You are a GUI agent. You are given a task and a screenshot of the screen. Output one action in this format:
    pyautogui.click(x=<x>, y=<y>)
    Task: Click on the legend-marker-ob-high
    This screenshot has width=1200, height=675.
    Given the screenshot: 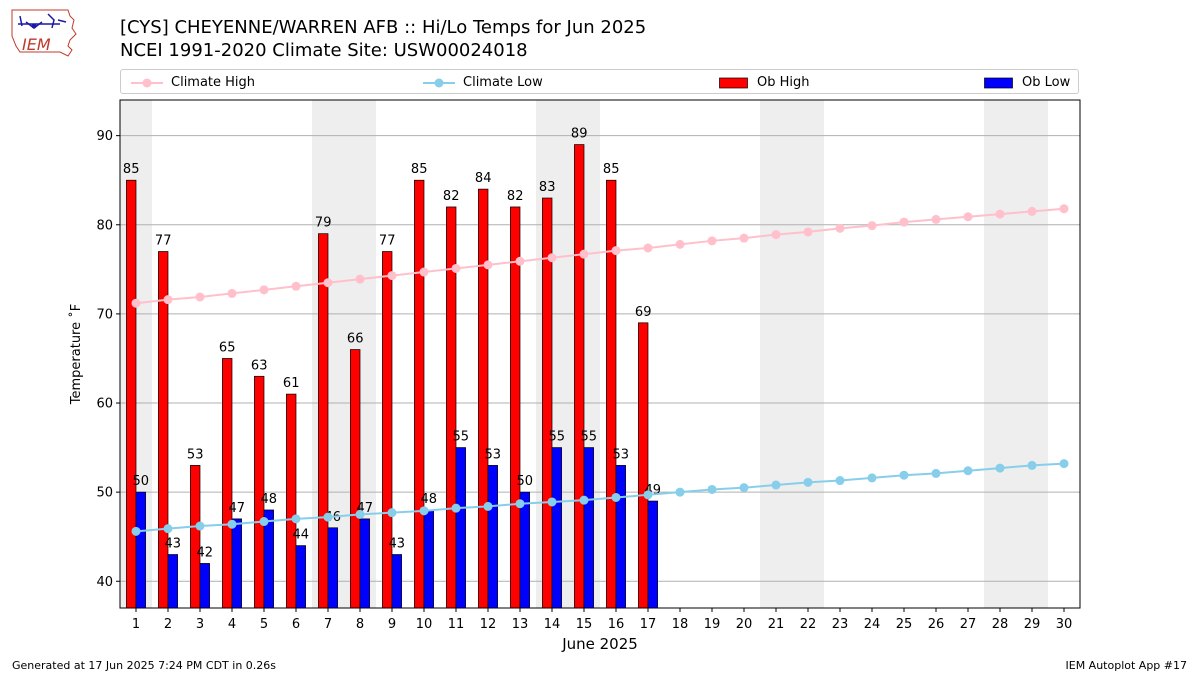 What is the action you would take?
    pyautogui.click(x=733, y=82)
    